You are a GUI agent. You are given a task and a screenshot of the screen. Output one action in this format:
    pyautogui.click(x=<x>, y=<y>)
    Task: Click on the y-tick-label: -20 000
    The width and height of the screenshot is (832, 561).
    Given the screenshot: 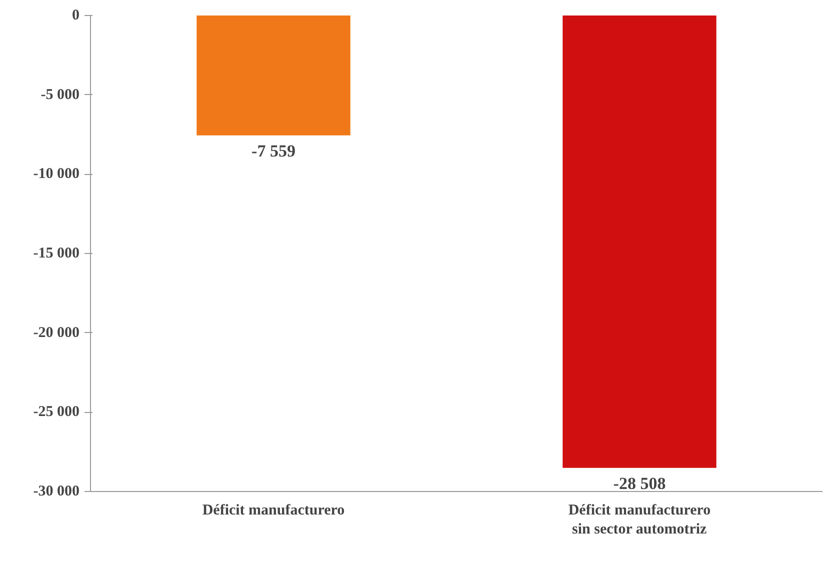 What is the action you would take?
    pyautogui.click(x=56, y=332)
    